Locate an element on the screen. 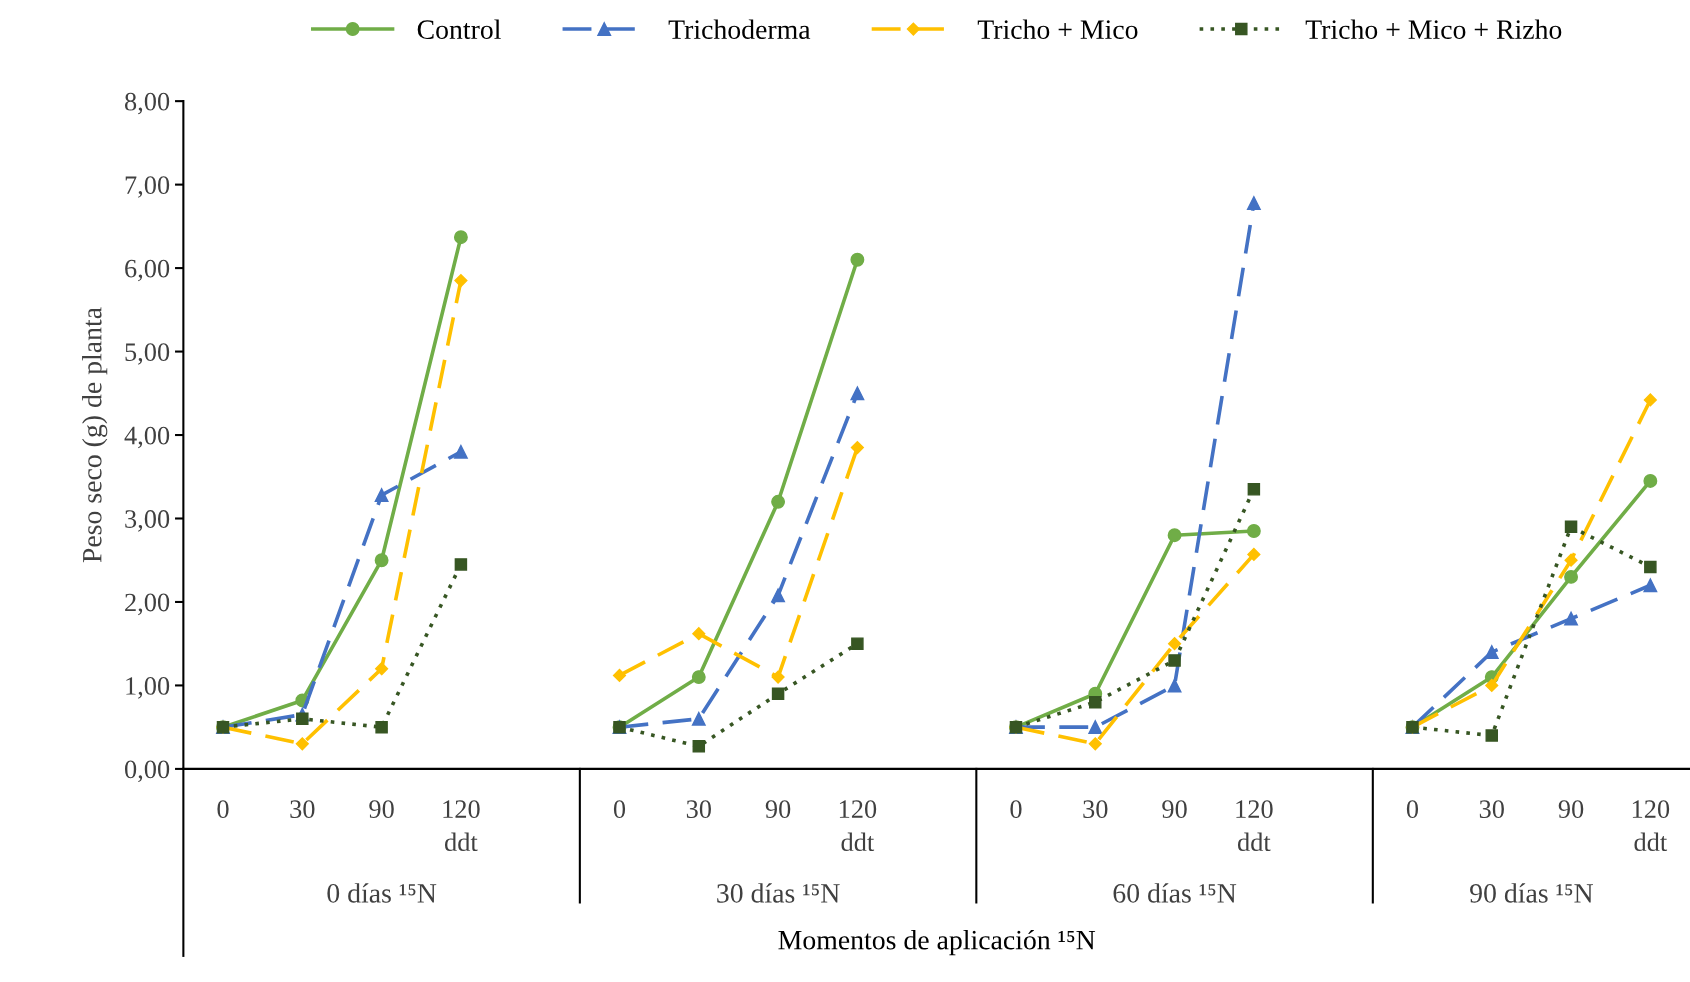 This screenshot has width=1690, height=982. y-tick-label: 6,00 is located at coordinates (147, 270).